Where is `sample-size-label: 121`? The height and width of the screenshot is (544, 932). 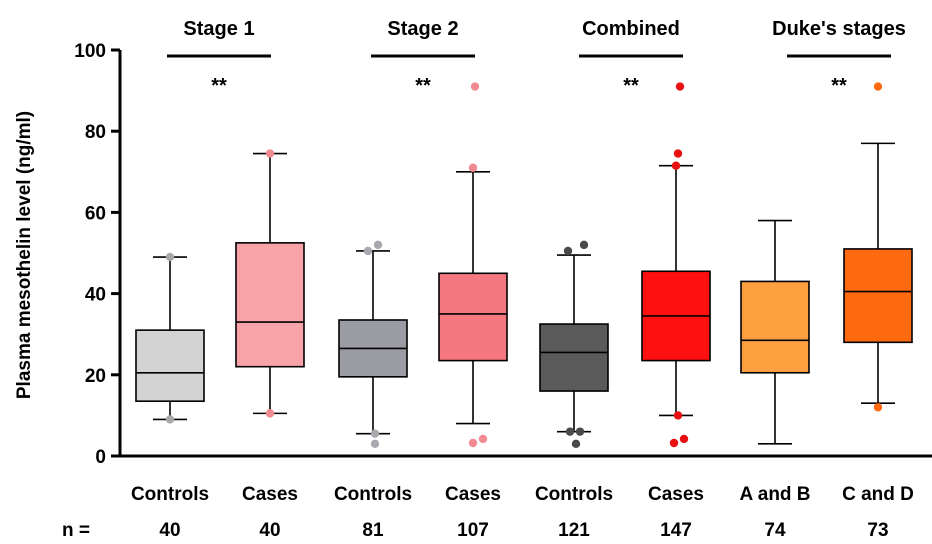
sample-size-label: 121 is located at coordinates (574, 530).